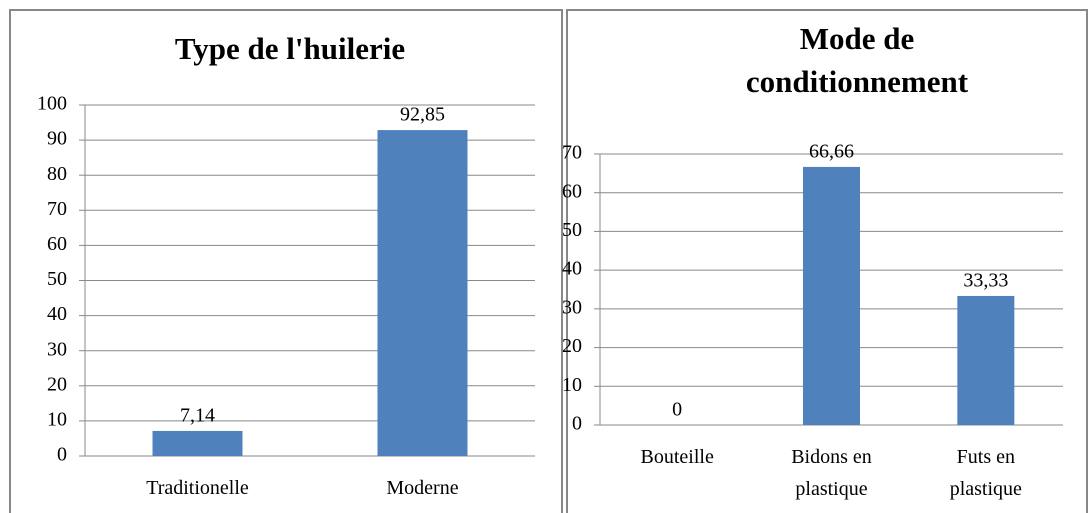 This screenshot has height=513, width=1091. Describe the element at coordinates (831, 473) in the screenshot. I see `x-tick-label: Bidons en plastique` at that location.